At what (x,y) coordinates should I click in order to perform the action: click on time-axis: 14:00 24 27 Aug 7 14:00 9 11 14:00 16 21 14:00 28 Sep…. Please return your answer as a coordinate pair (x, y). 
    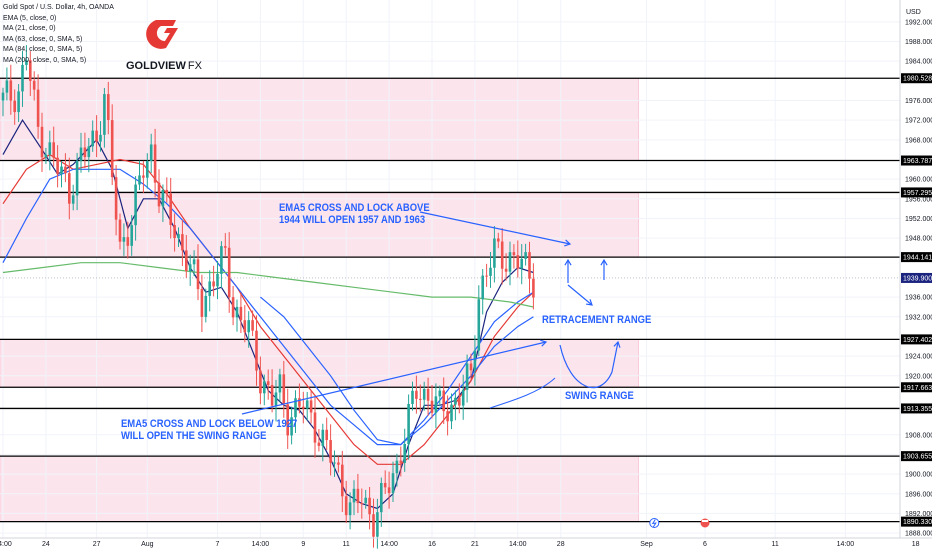
    Looking at the image, I should click on (466, 533).